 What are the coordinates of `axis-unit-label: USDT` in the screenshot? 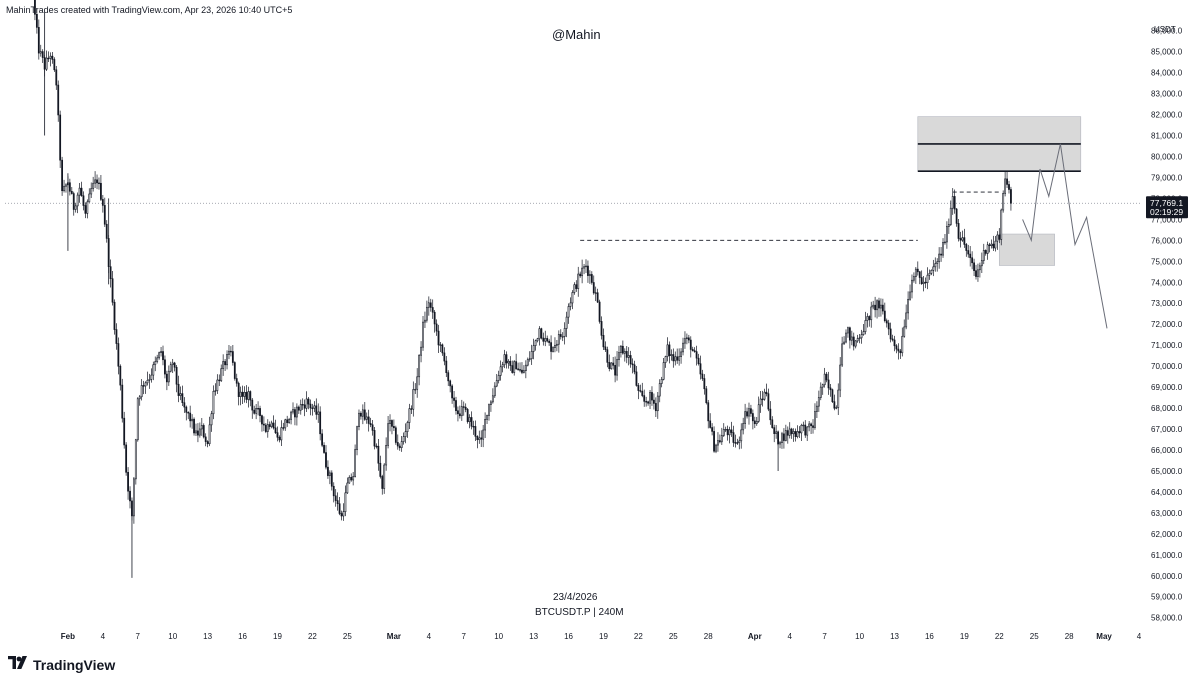 It's located at (1165, 29).